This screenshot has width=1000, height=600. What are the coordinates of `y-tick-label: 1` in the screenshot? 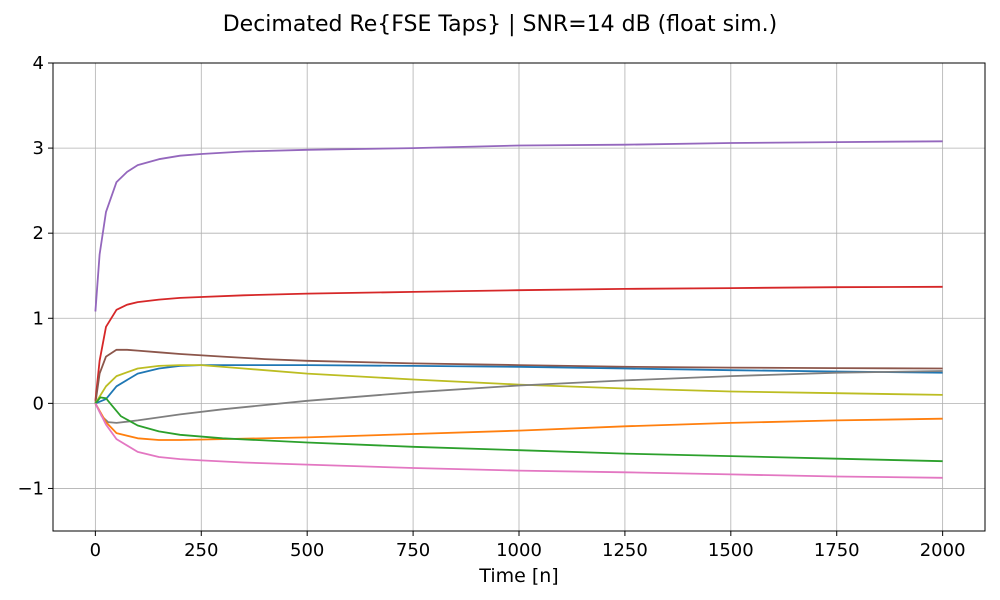 It's located at (38, 318).